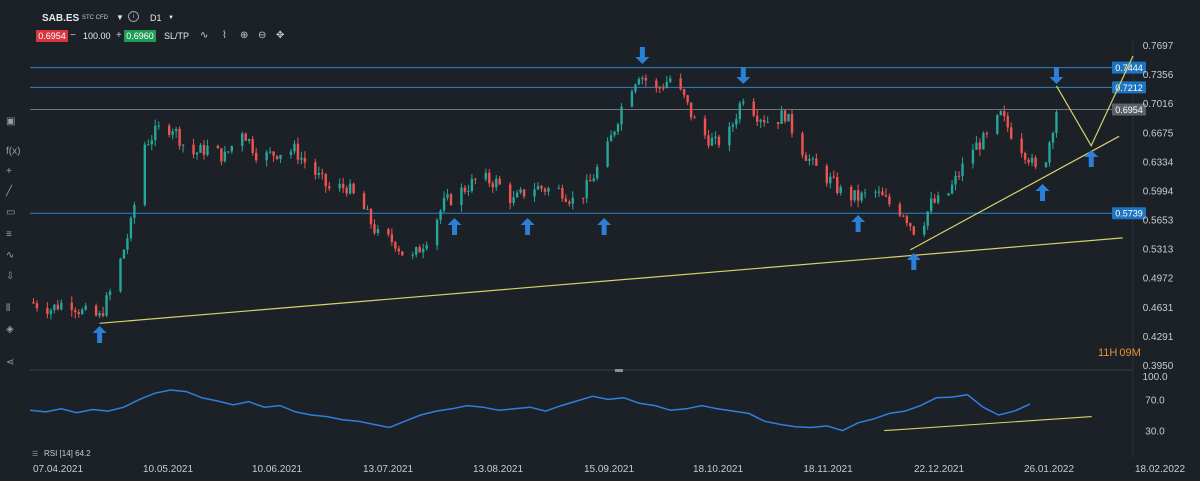 The image size is (1200, 481). I want to click on date-tick-label: 26.01.2022, so click(1049, 469).